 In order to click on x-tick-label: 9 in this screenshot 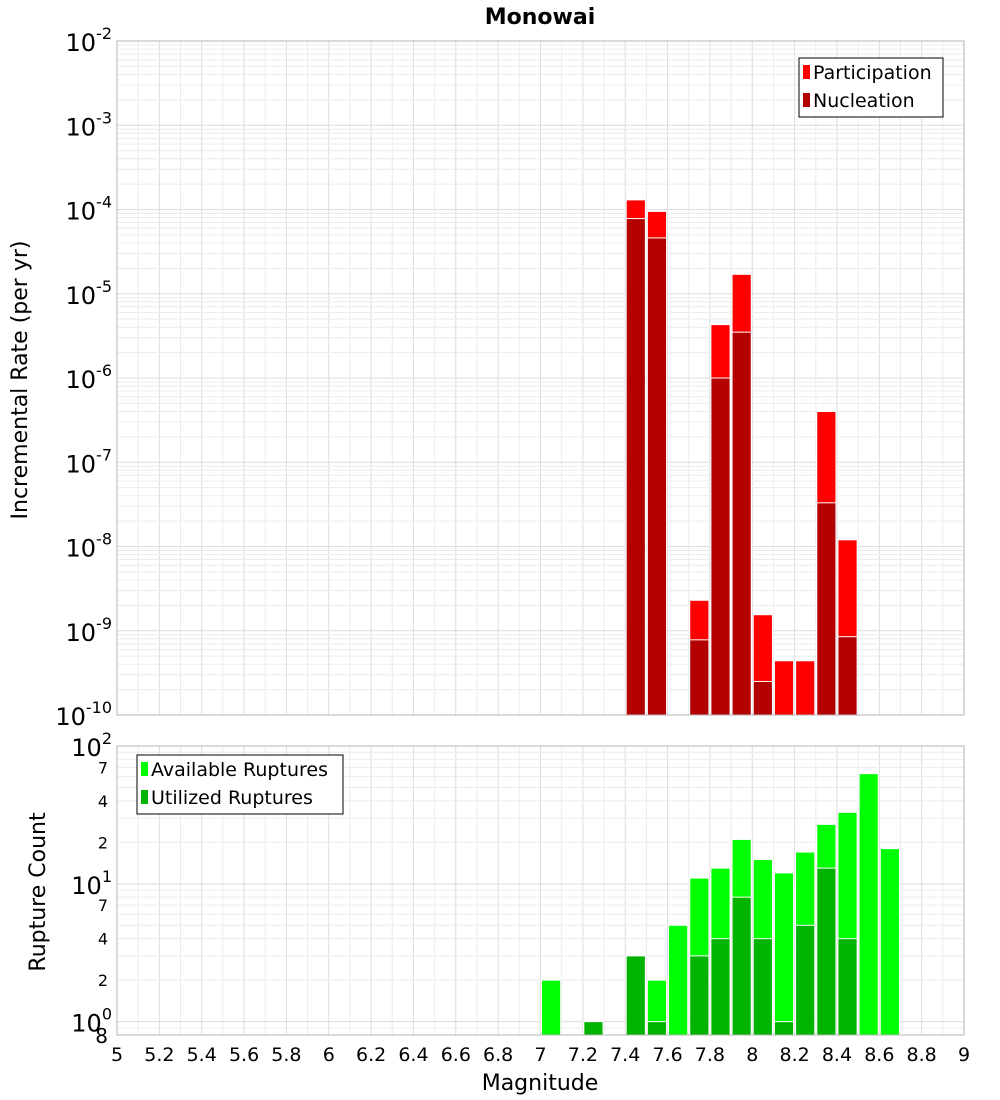, I will do `click(964, 1055)`.